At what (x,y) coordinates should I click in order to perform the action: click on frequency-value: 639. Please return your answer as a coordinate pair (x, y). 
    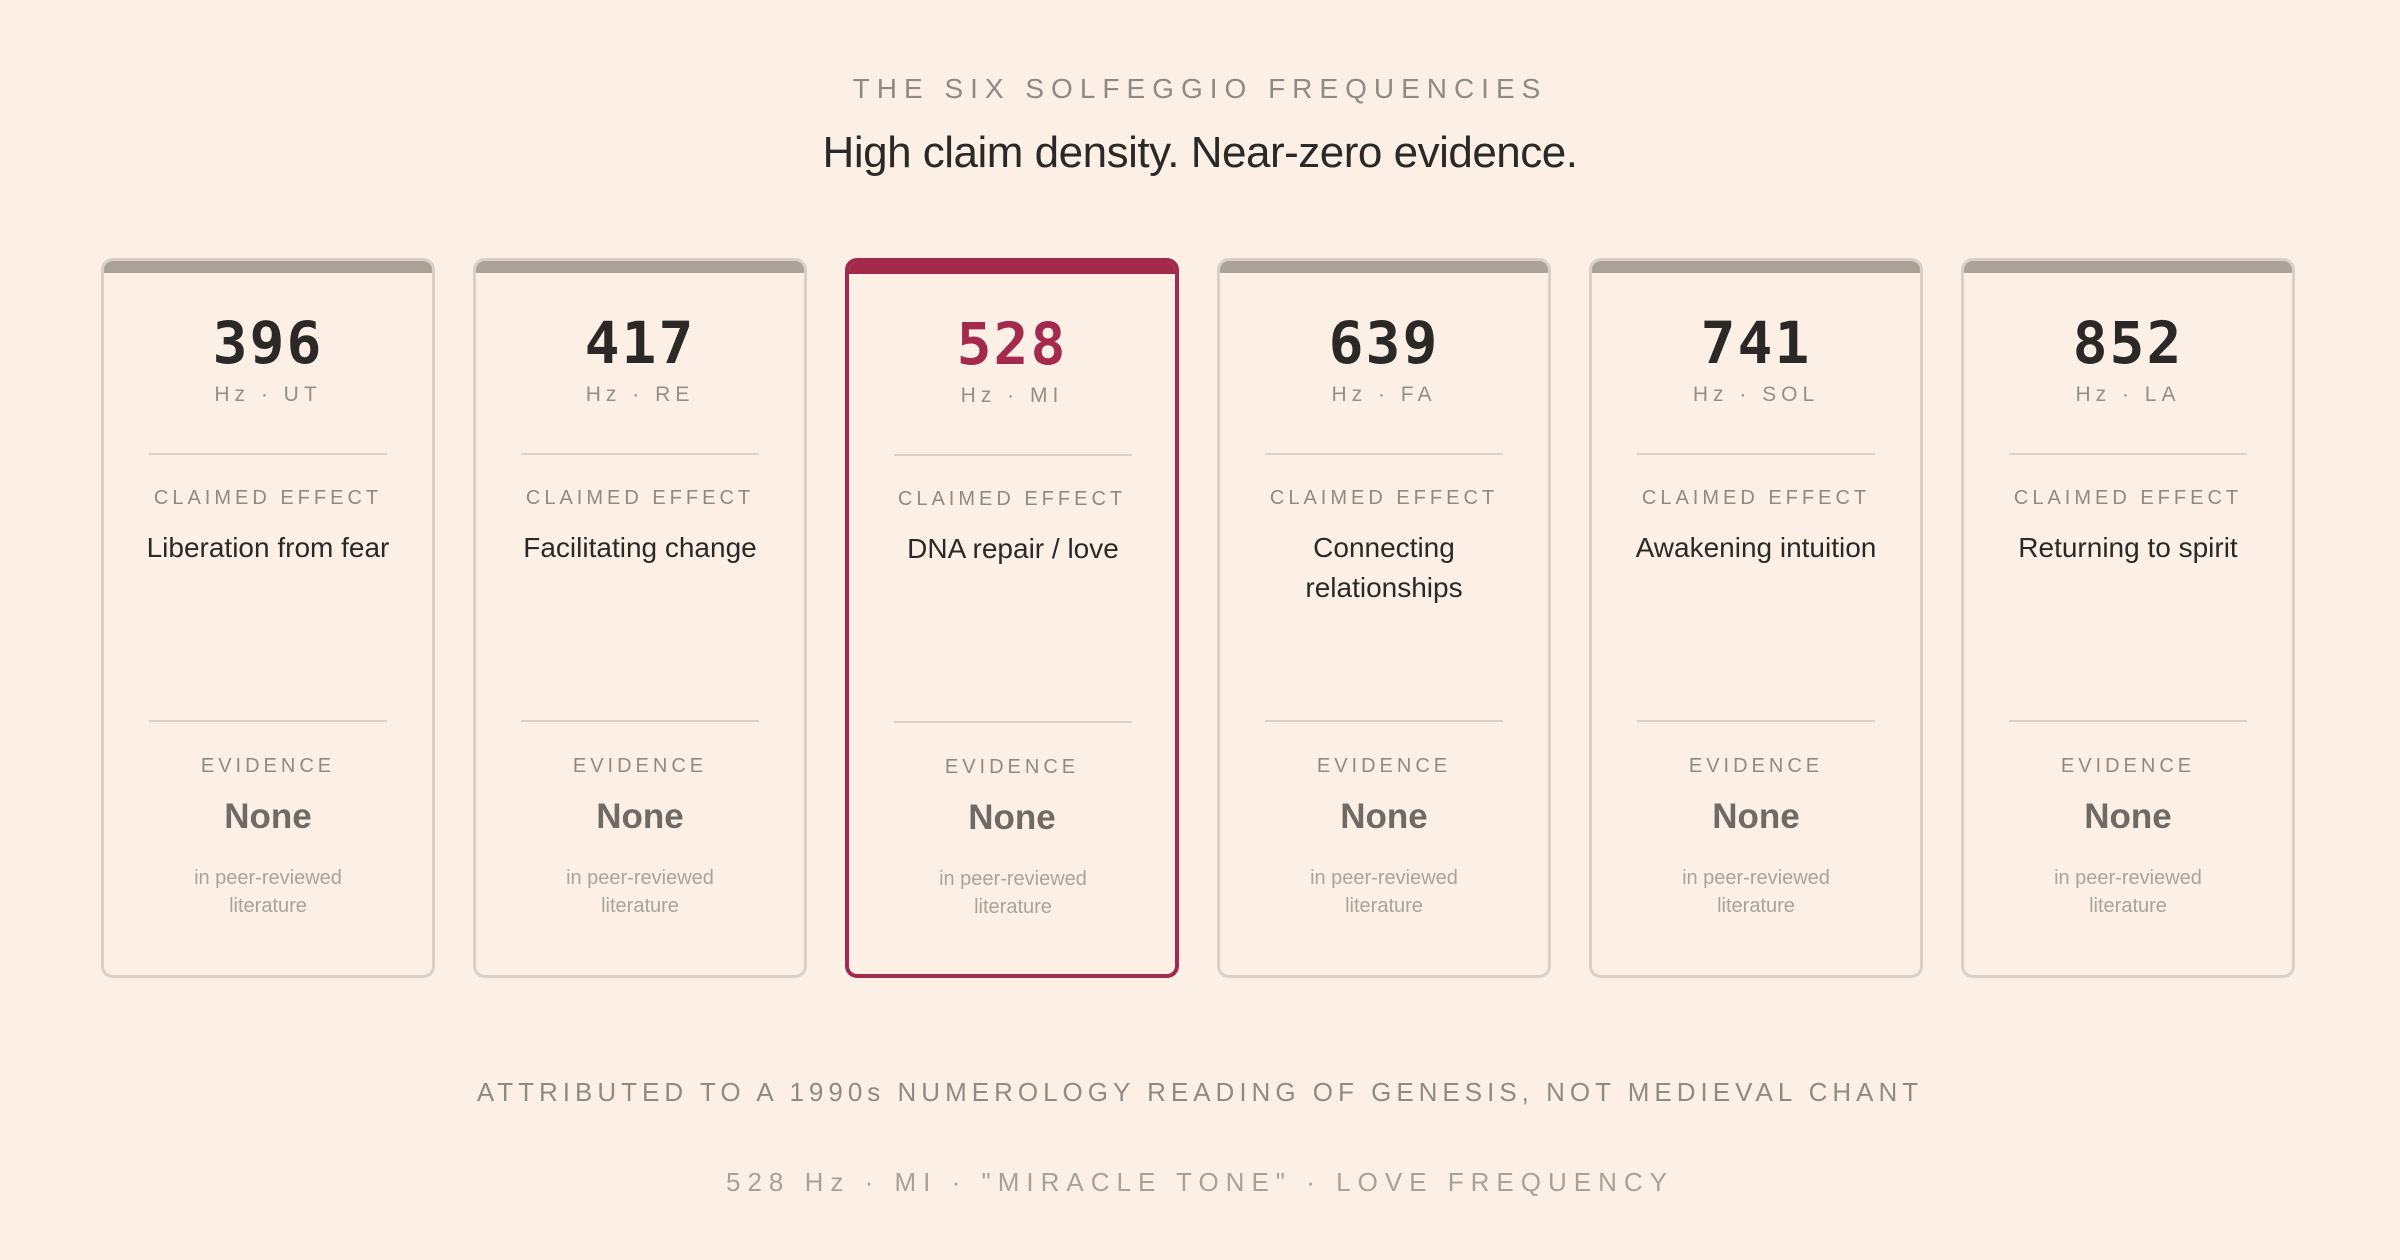
    Looking at the image, I should click on (1384, 343).